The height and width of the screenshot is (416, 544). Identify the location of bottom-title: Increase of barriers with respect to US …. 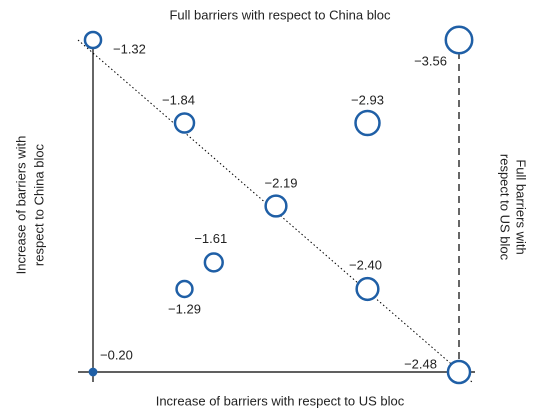
(280, 400).